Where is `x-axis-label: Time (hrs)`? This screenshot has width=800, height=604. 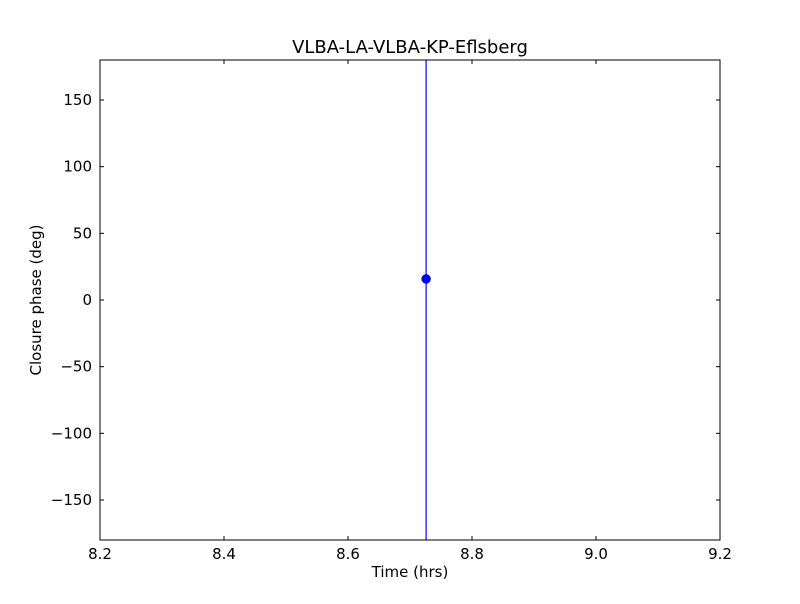
x-axis-label: Time (hrs) is located at coordinates (410, 572).